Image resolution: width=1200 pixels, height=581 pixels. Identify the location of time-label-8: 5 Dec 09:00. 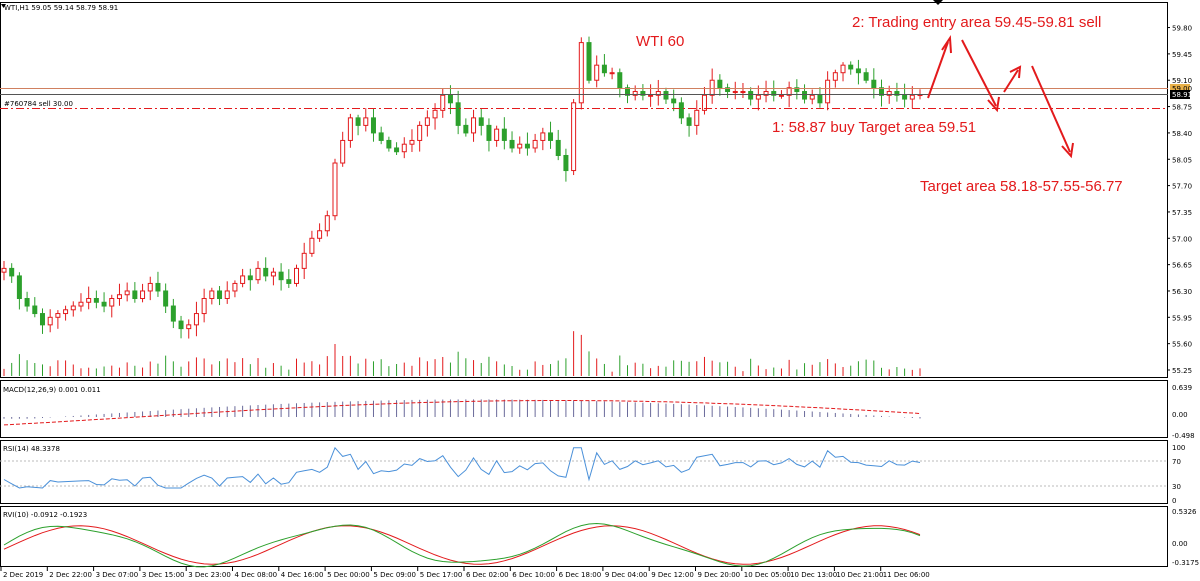
(394, 575).